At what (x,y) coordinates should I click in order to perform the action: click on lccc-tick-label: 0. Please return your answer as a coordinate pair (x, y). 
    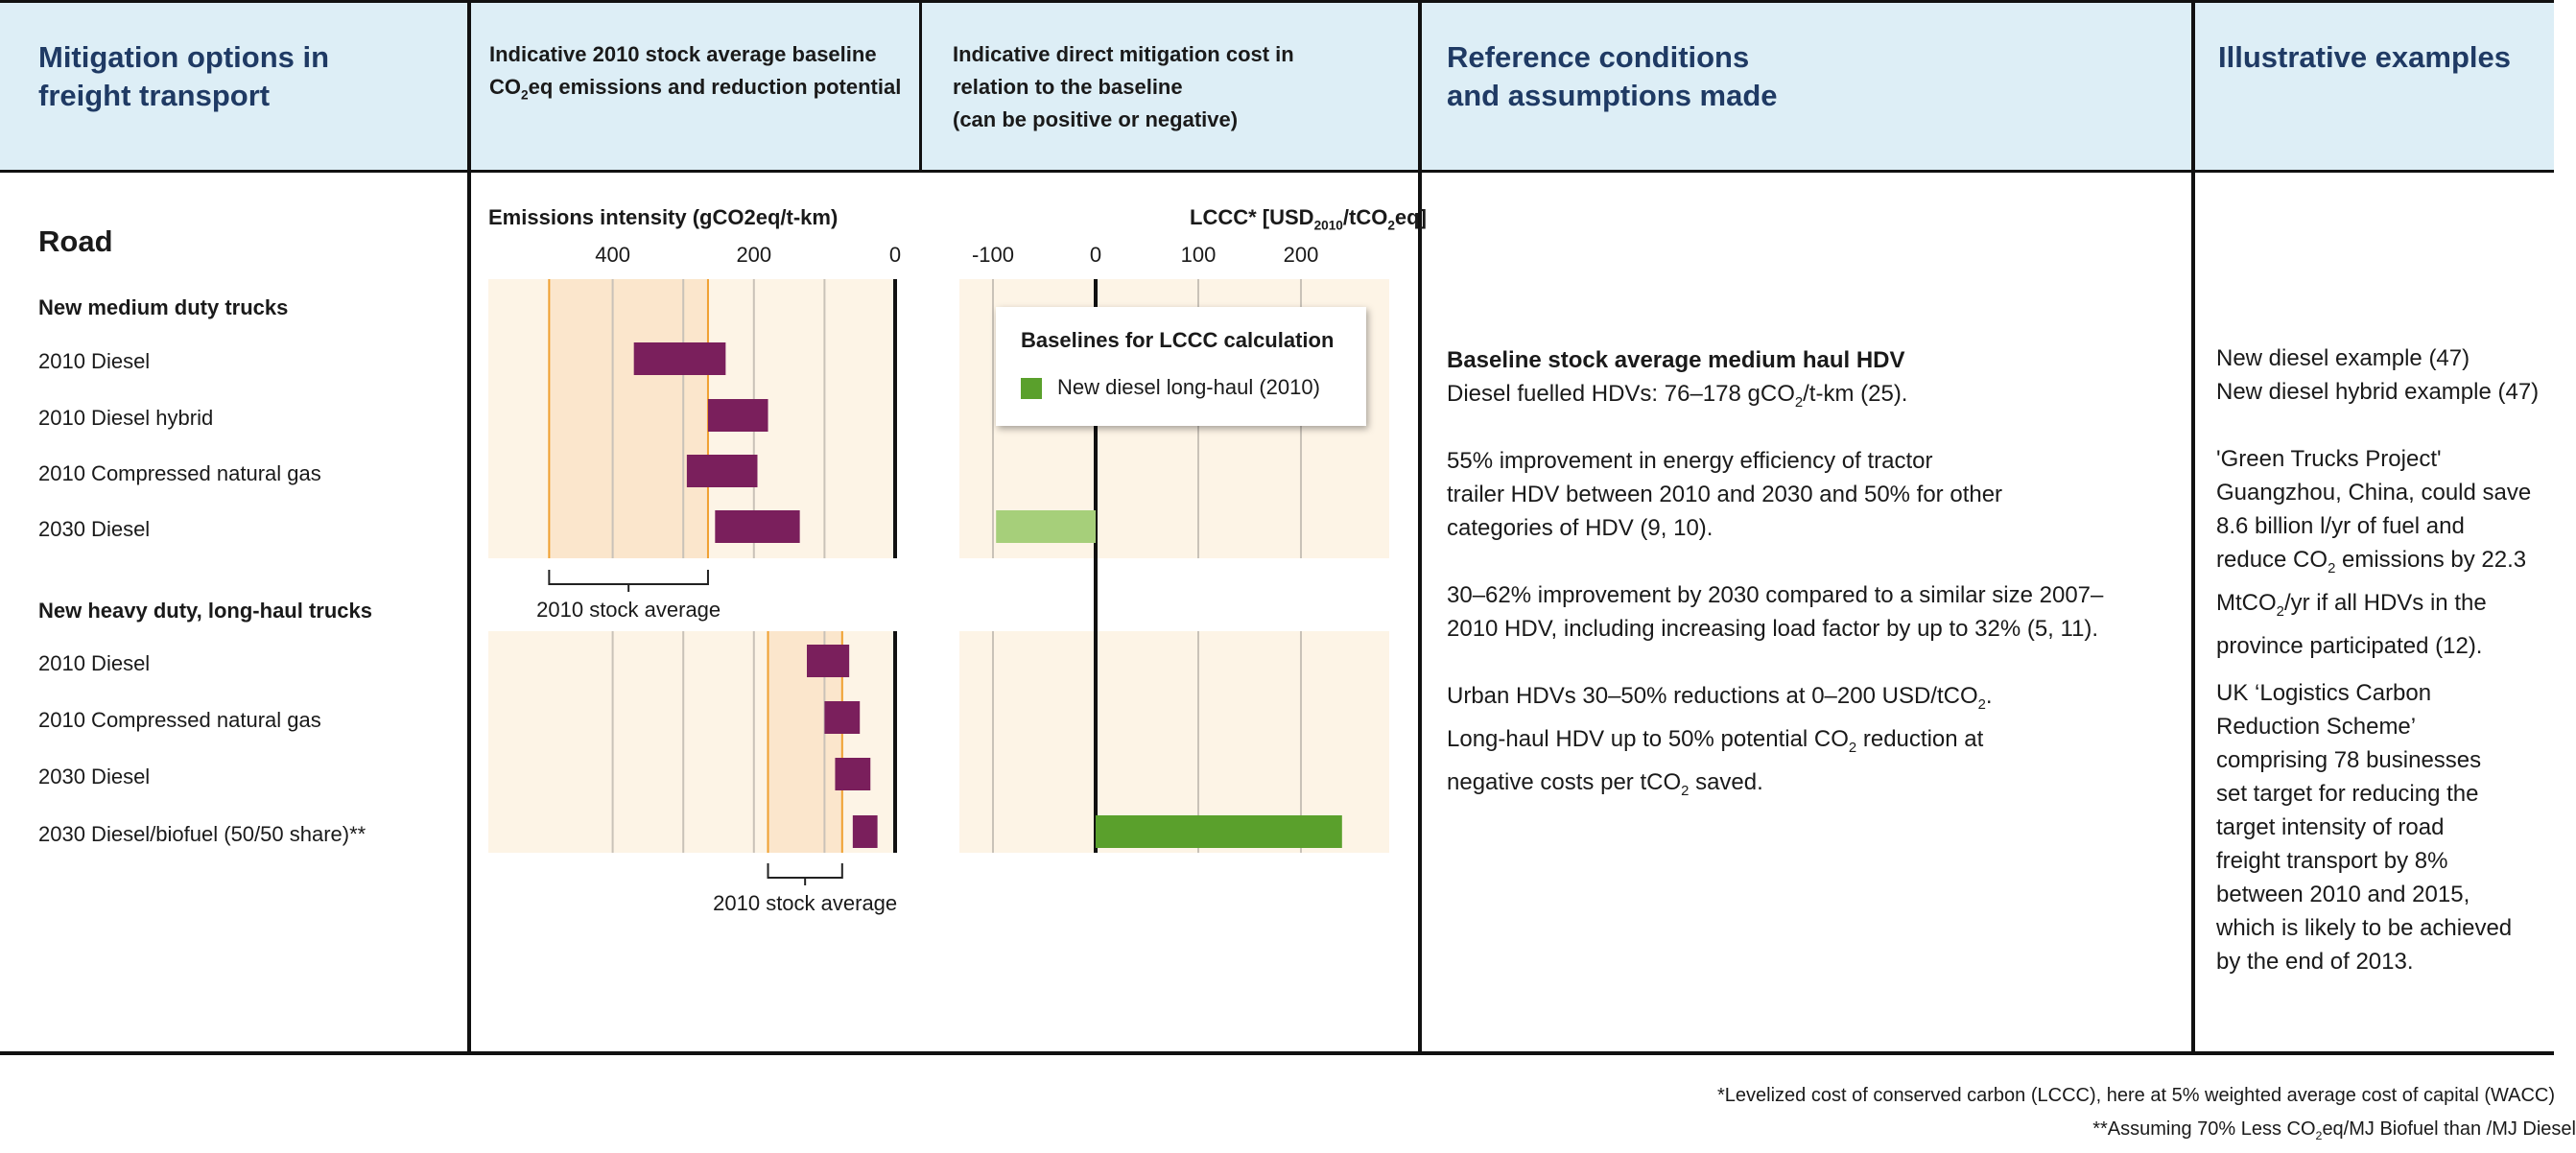
    Looking at the image, I should click on (1095, 255).